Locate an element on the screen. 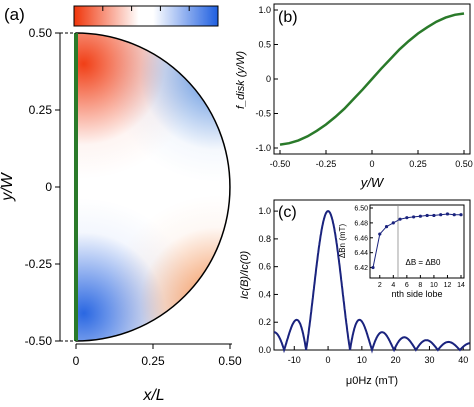 Image resolution: width=474 pixels, height=407 pixels. inset-x-tick-label: 10 is located at coordinates (434, 285).